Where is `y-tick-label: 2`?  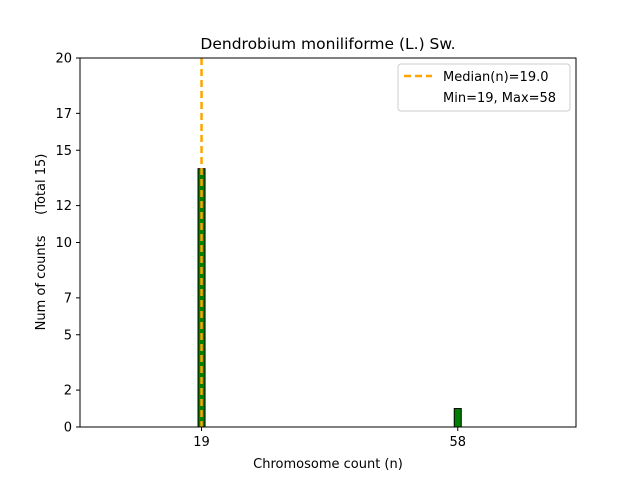 y-tick-label: 2 is located at coordinates (68, 391).